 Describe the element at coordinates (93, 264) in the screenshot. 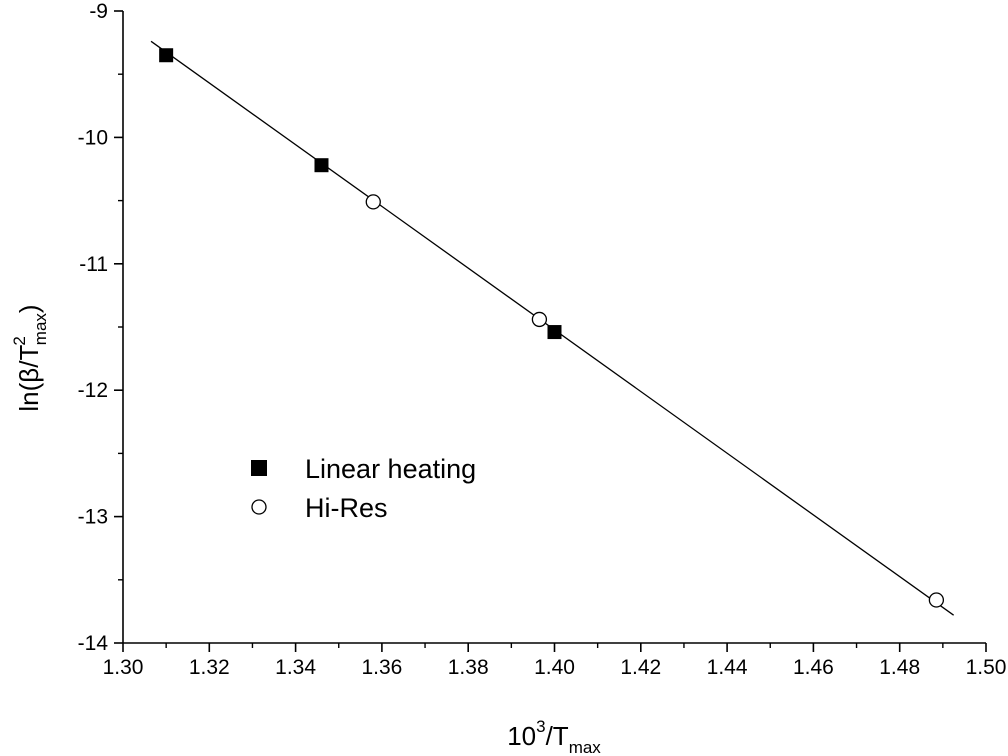

I see `y-tick-label: -11` at that location.